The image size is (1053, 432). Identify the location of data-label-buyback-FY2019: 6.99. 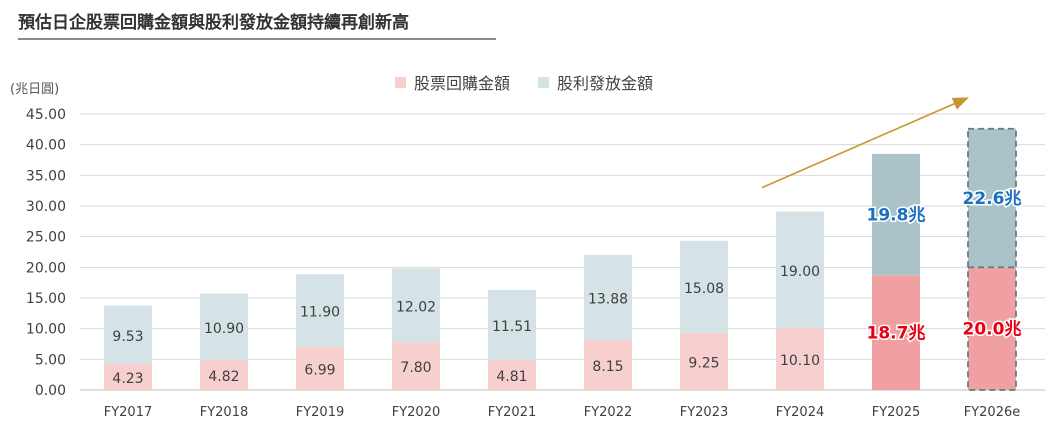
(319, 371).